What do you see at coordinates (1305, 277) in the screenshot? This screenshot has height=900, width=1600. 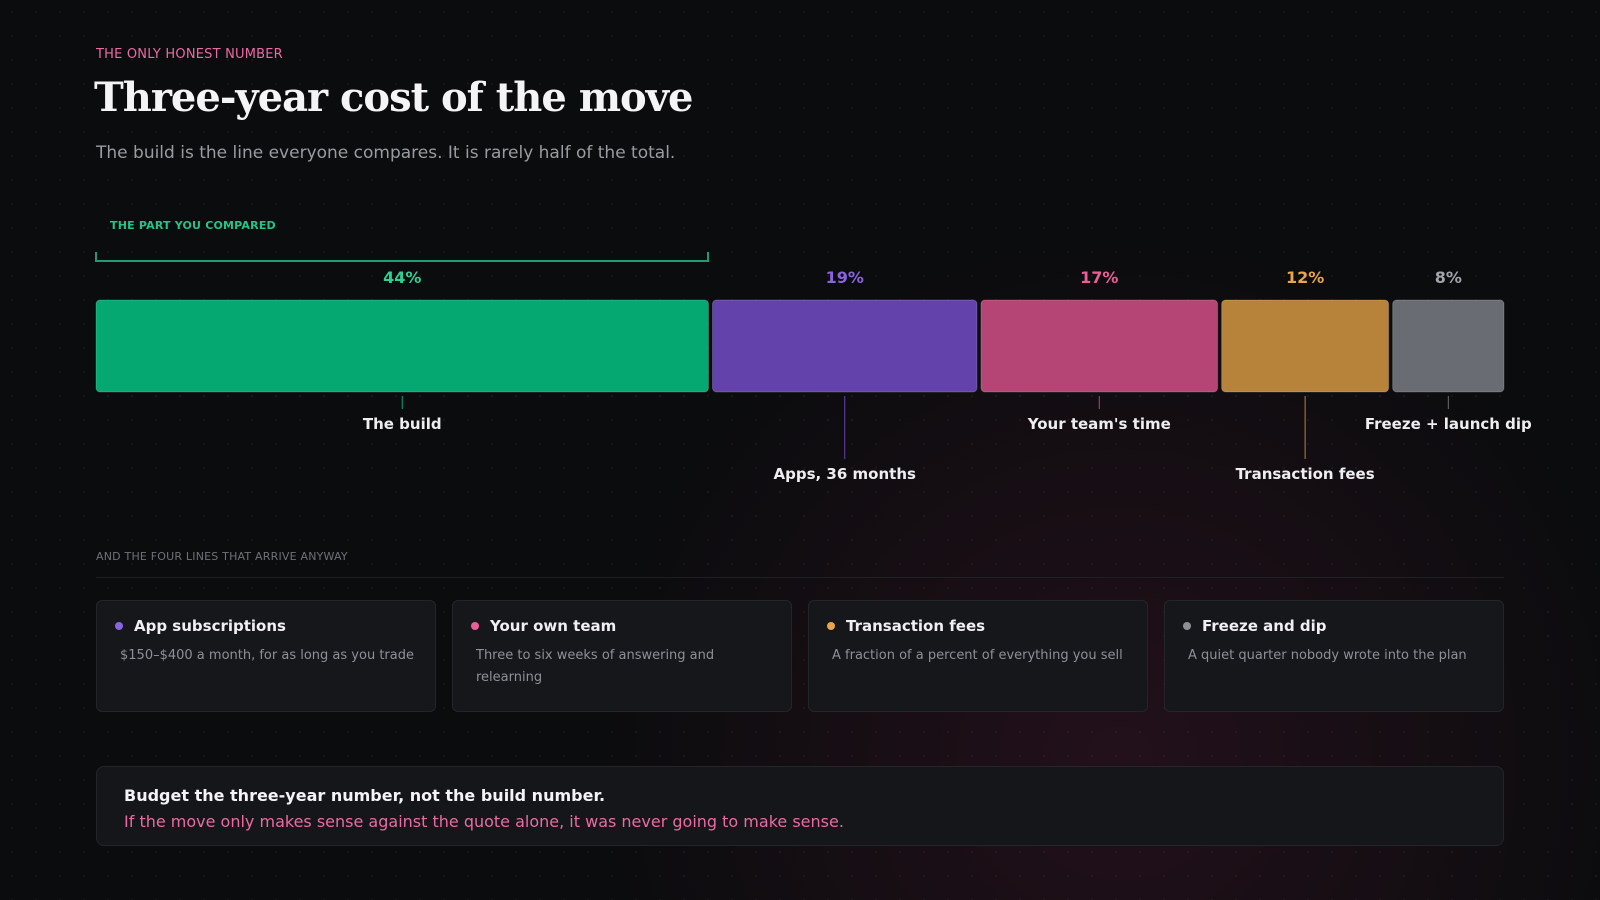 I see `value-label: 12%` at bounding box center [1305, 277].